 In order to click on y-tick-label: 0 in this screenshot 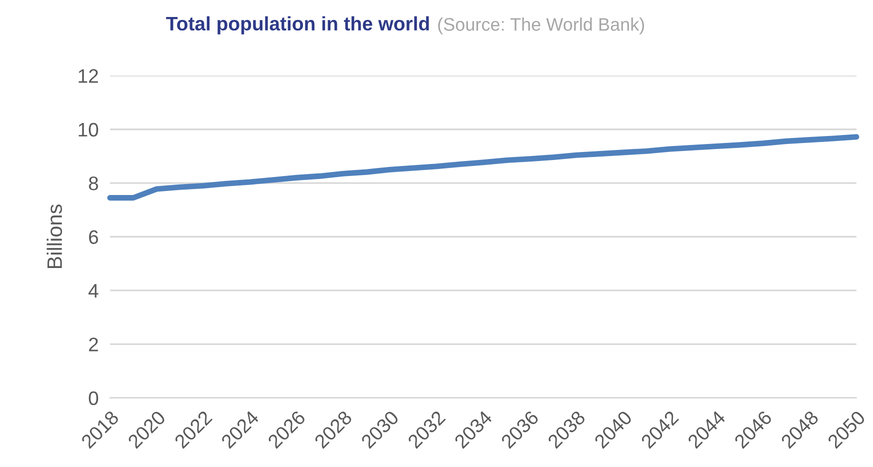, I will do `click(93, 398)`.